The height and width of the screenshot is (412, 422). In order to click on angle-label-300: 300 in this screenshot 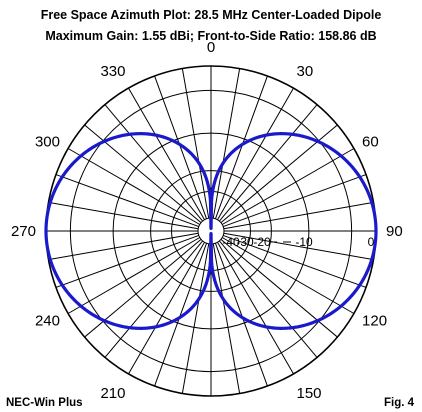, I will do `click(47, 142)`.